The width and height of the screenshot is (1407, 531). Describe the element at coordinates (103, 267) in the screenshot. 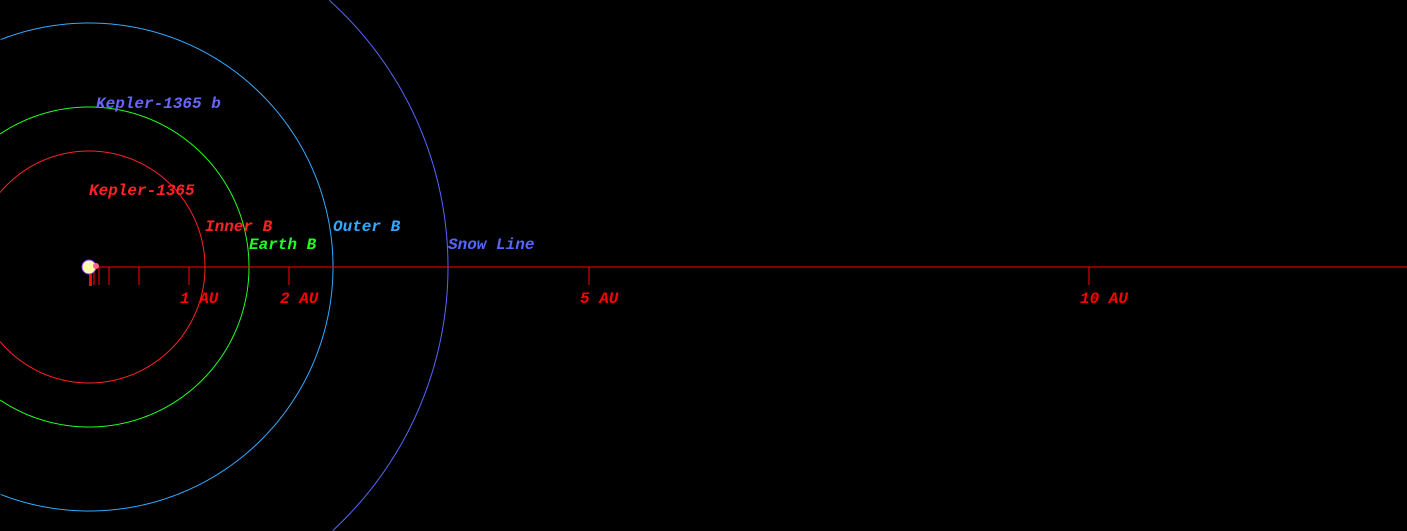

I see `zone-circle-inner-b` at that location.